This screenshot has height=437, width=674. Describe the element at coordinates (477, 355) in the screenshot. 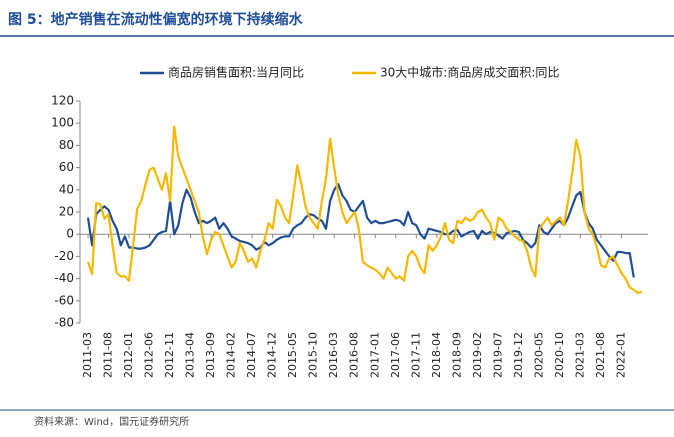

I see `x-tick-label: 2019-02` at that location.